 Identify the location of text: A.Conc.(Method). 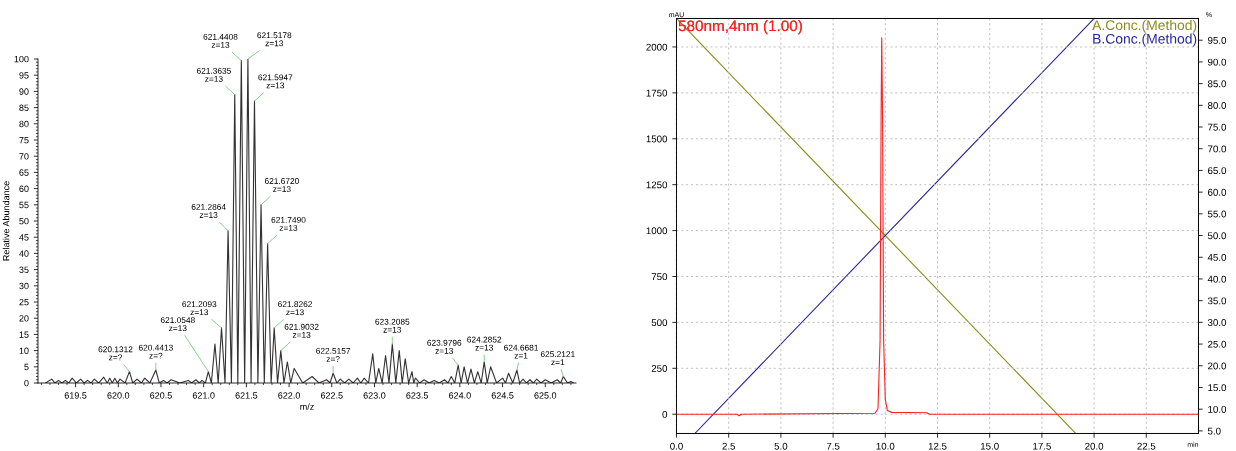
(1144, 26).